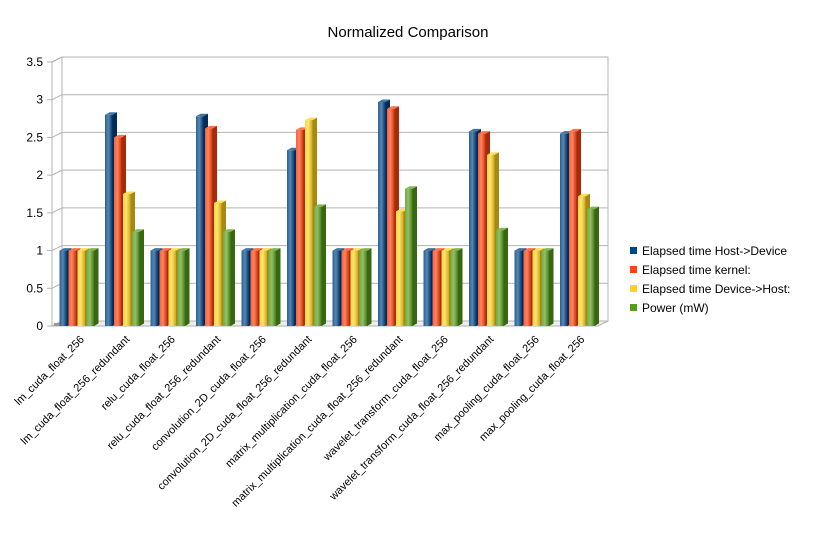 The height and width of the screenshot is (558, 817). I want to click on y-tick-label: 1, so click(39, 251).